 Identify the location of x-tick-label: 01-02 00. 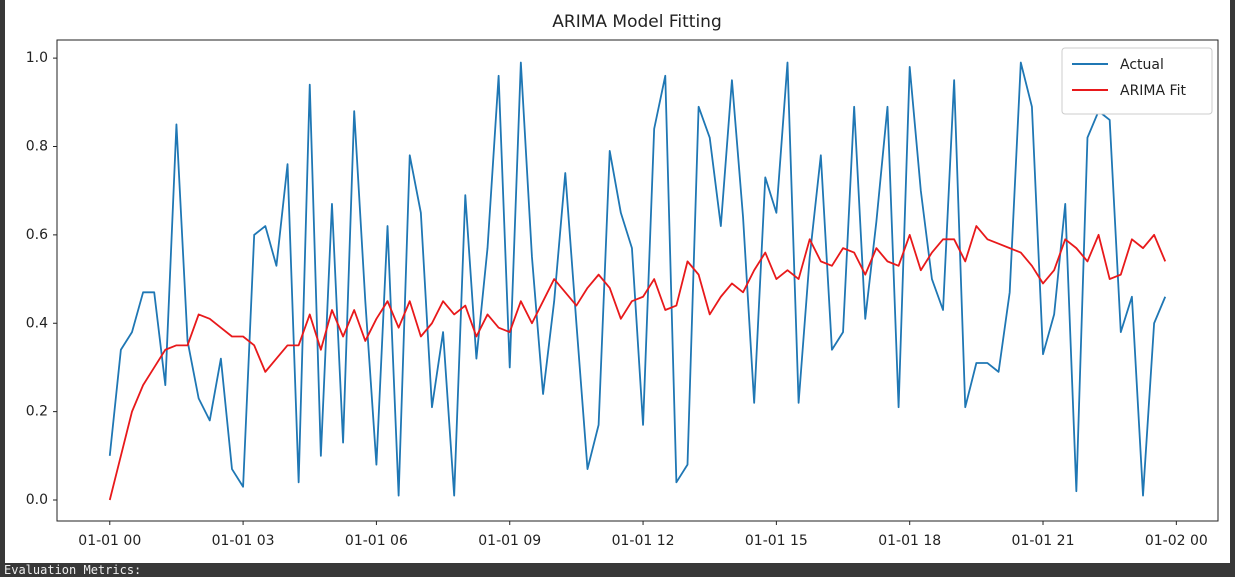
(1176, 541).